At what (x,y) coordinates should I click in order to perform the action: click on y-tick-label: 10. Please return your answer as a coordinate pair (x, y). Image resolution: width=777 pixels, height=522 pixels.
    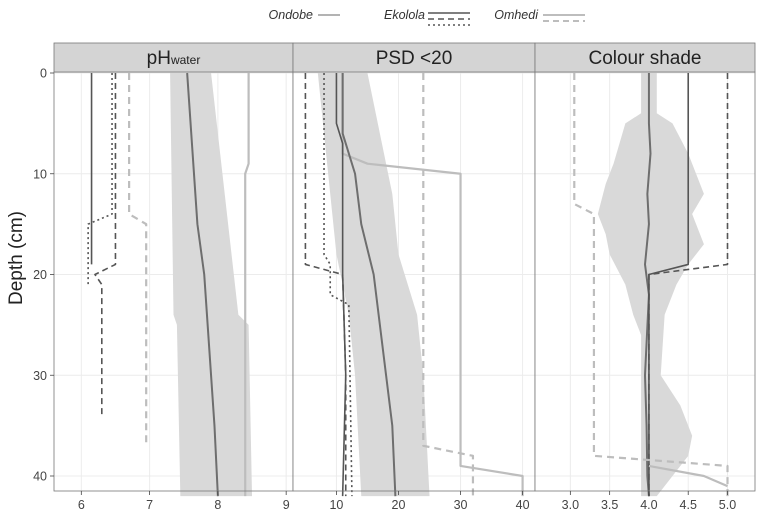
    Looking at the image, I should click on (40, 174).